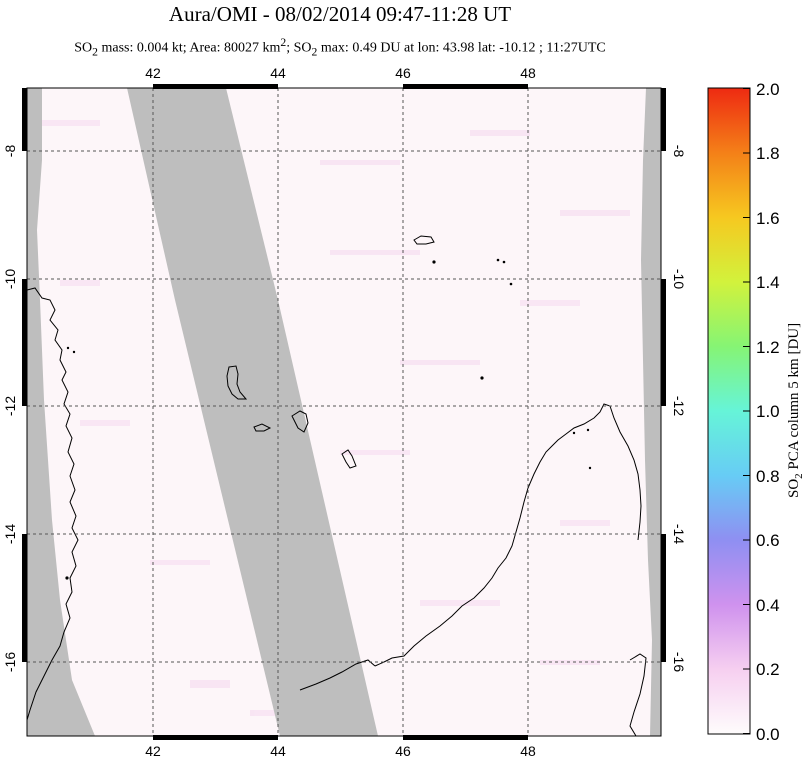  What do you see at coordinates (679, 662) in the screenshot?
I see `lat-label-right-16: -16` at bounding box center [679, 662].